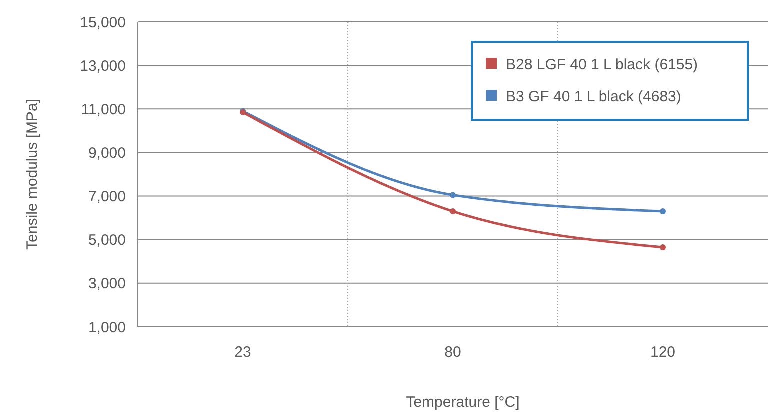 The image size is (771, 415). Describe the element at coordinates (453, 352) in the screenshot. I see `x-tick-label: 80` at that location.